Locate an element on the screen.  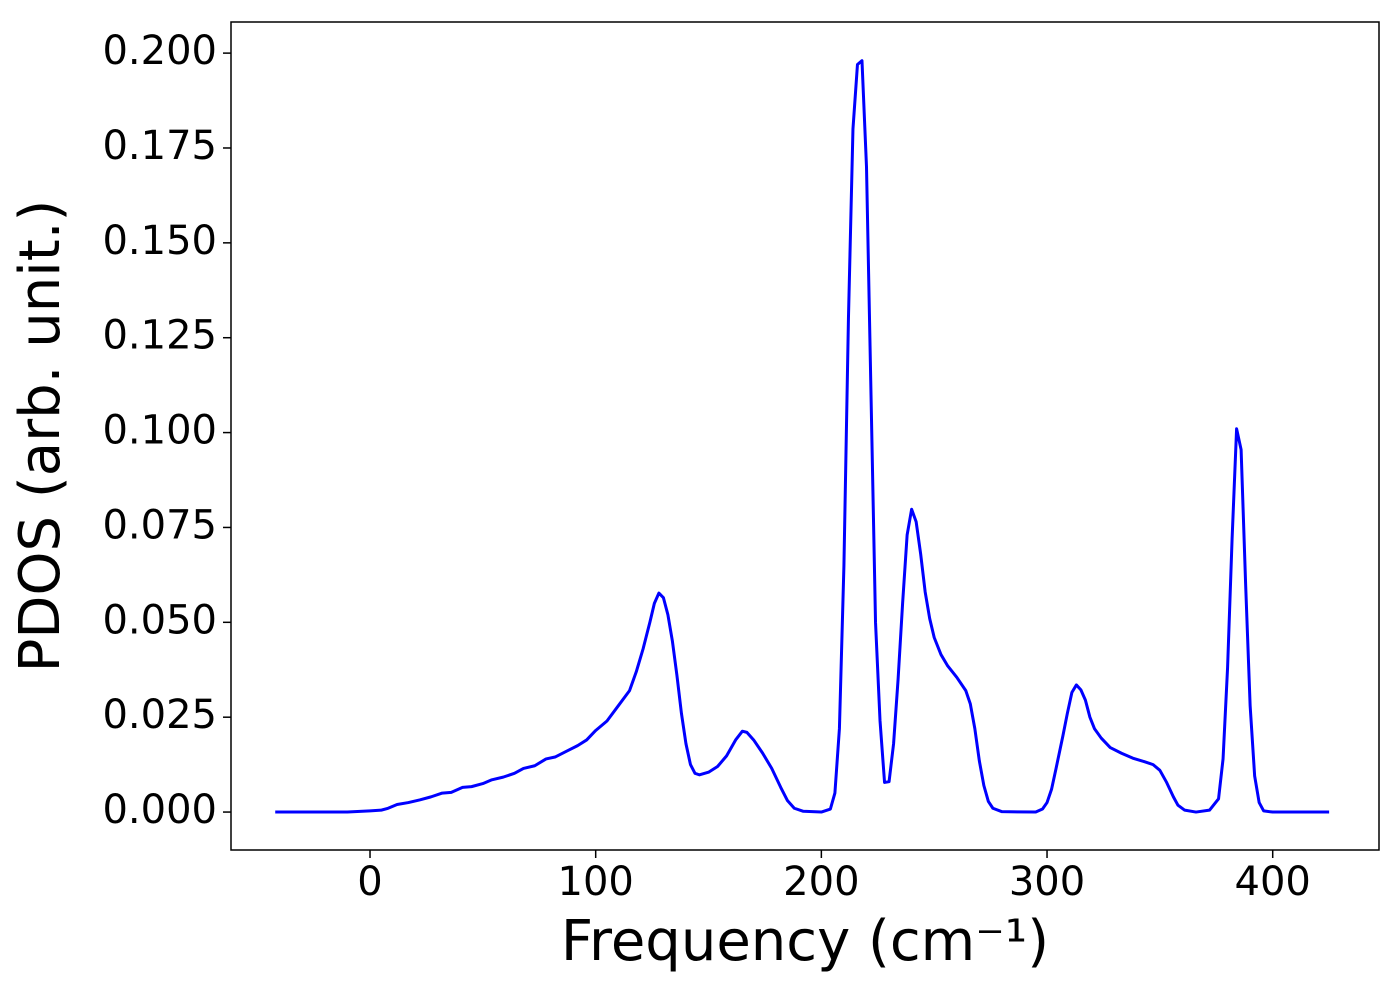
y-tick-label: 0.150 is located at coordinates (159, 241).